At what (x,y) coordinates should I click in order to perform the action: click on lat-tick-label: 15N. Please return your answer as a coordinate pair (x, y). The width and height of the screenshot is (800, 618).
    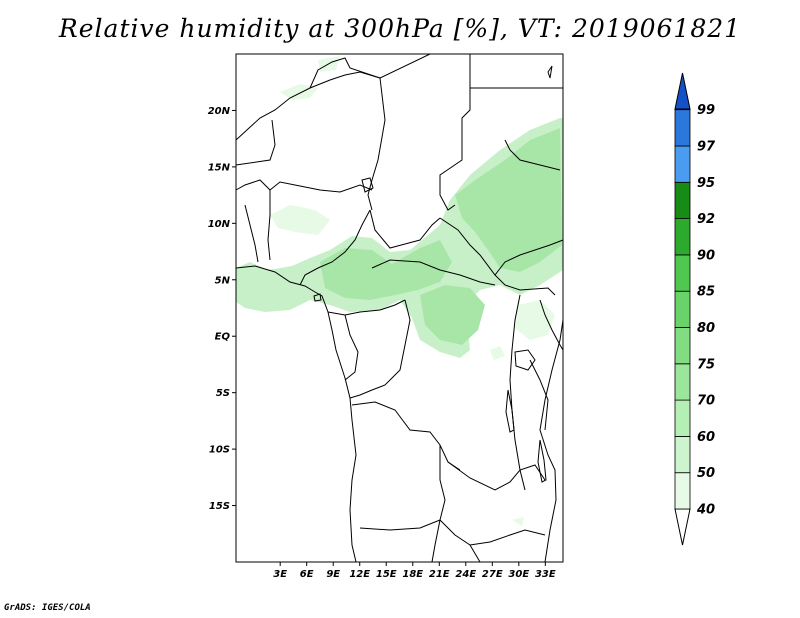
    Looking at the image, I should click on (219, 167).